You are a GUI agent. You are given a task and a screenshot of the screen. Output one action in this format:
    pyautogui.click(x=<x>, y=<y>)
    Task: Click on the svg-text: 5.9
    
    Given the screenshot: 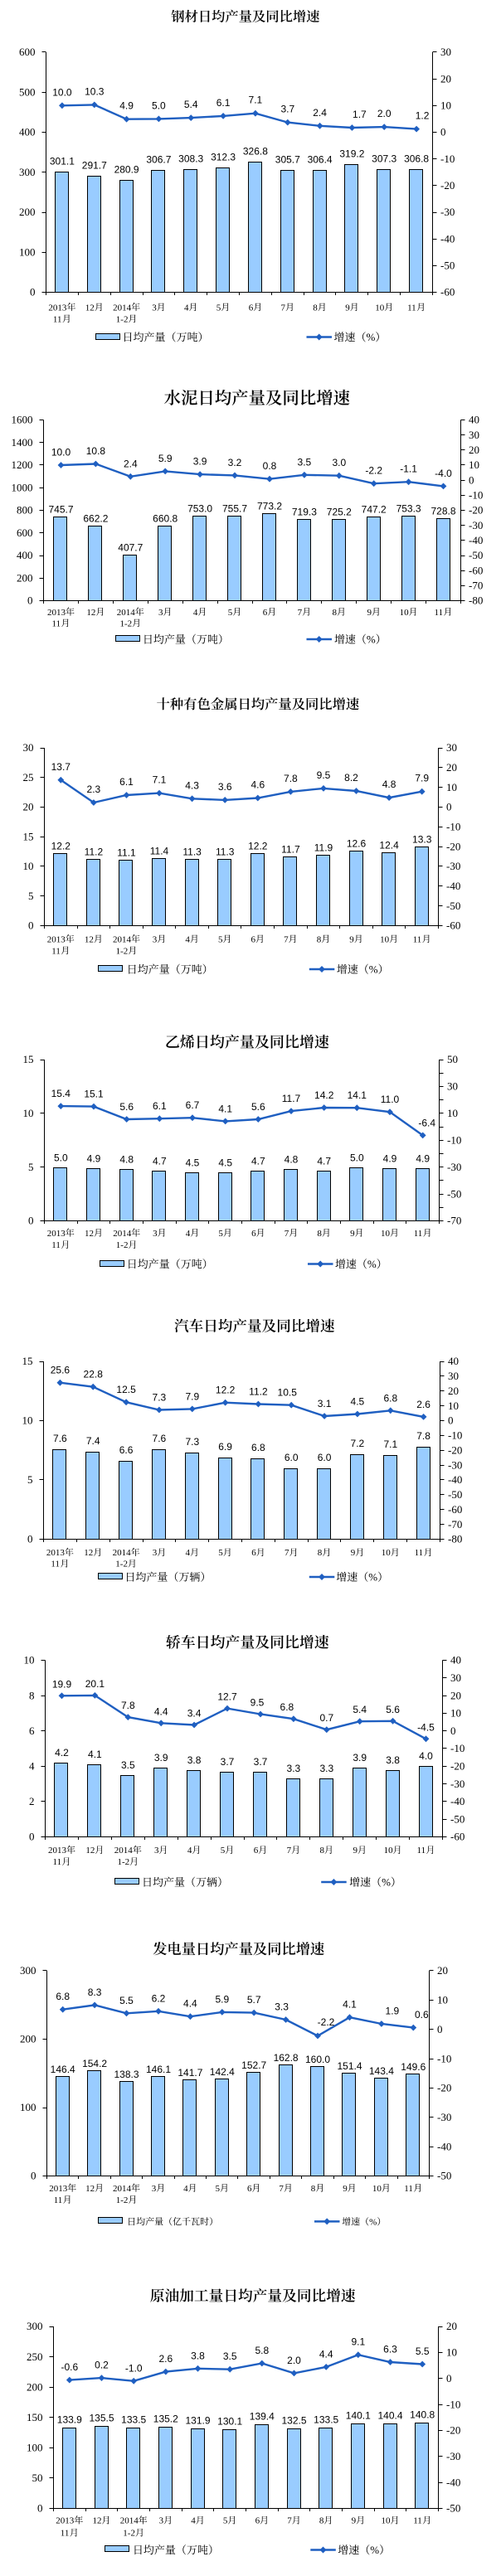 What is the action you would take?
    pyautogui.click(x=165, y=458)
    